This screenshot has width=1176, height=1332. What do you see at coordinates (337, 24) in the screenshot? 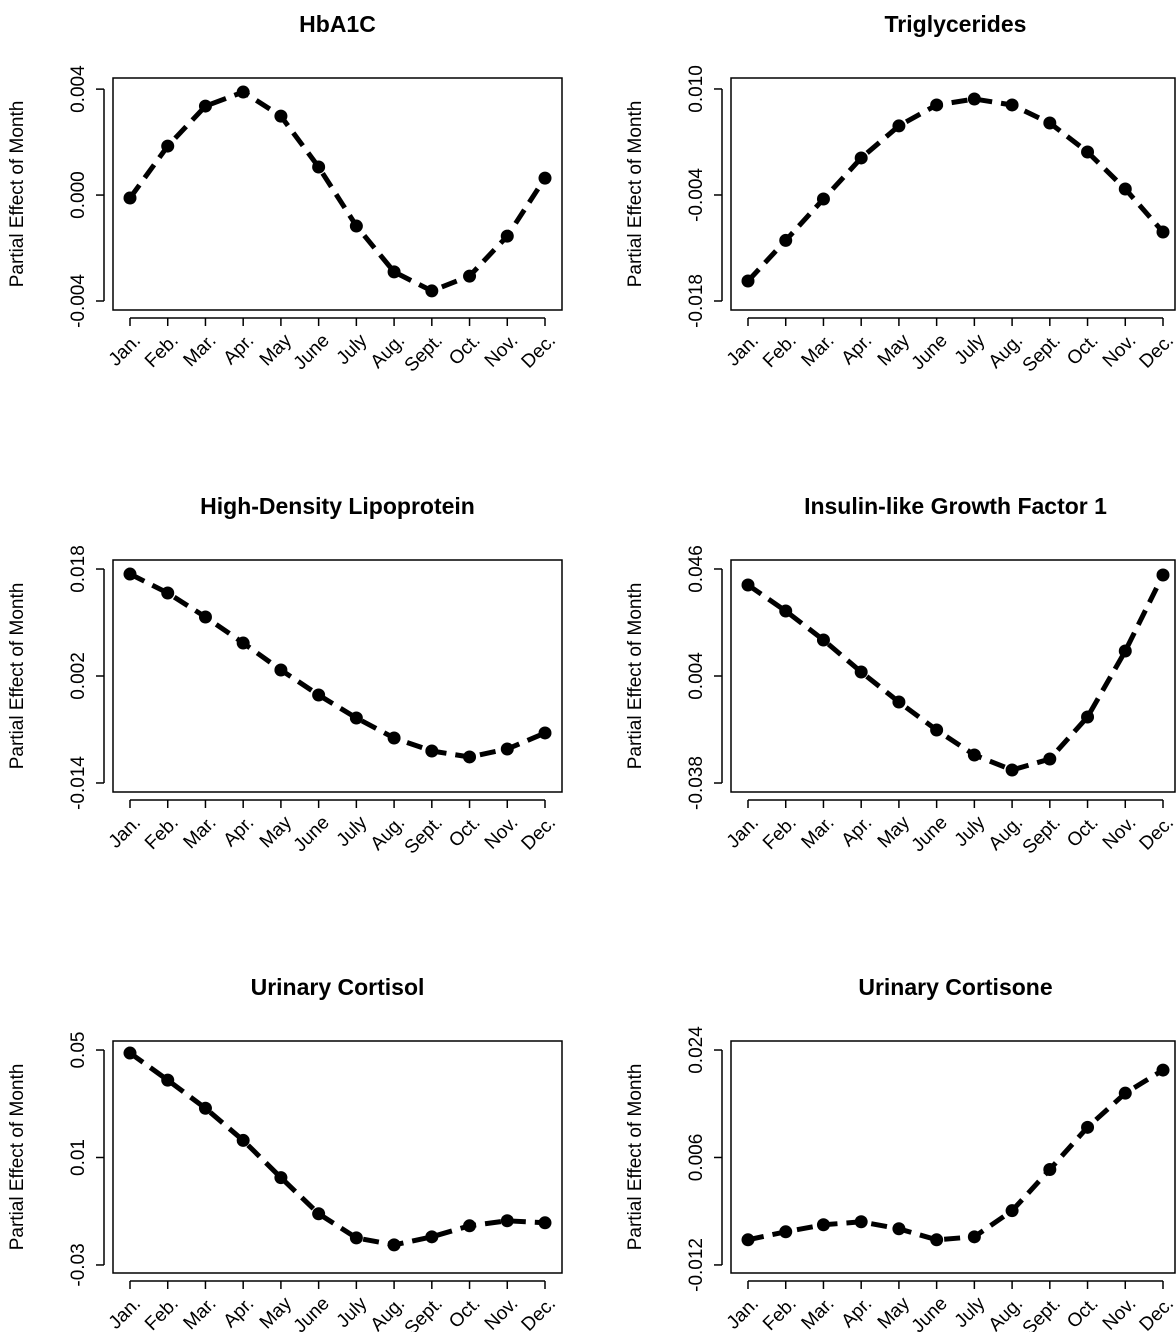
I see `chart-title: HbA1C` at bounding box center [337, 24].